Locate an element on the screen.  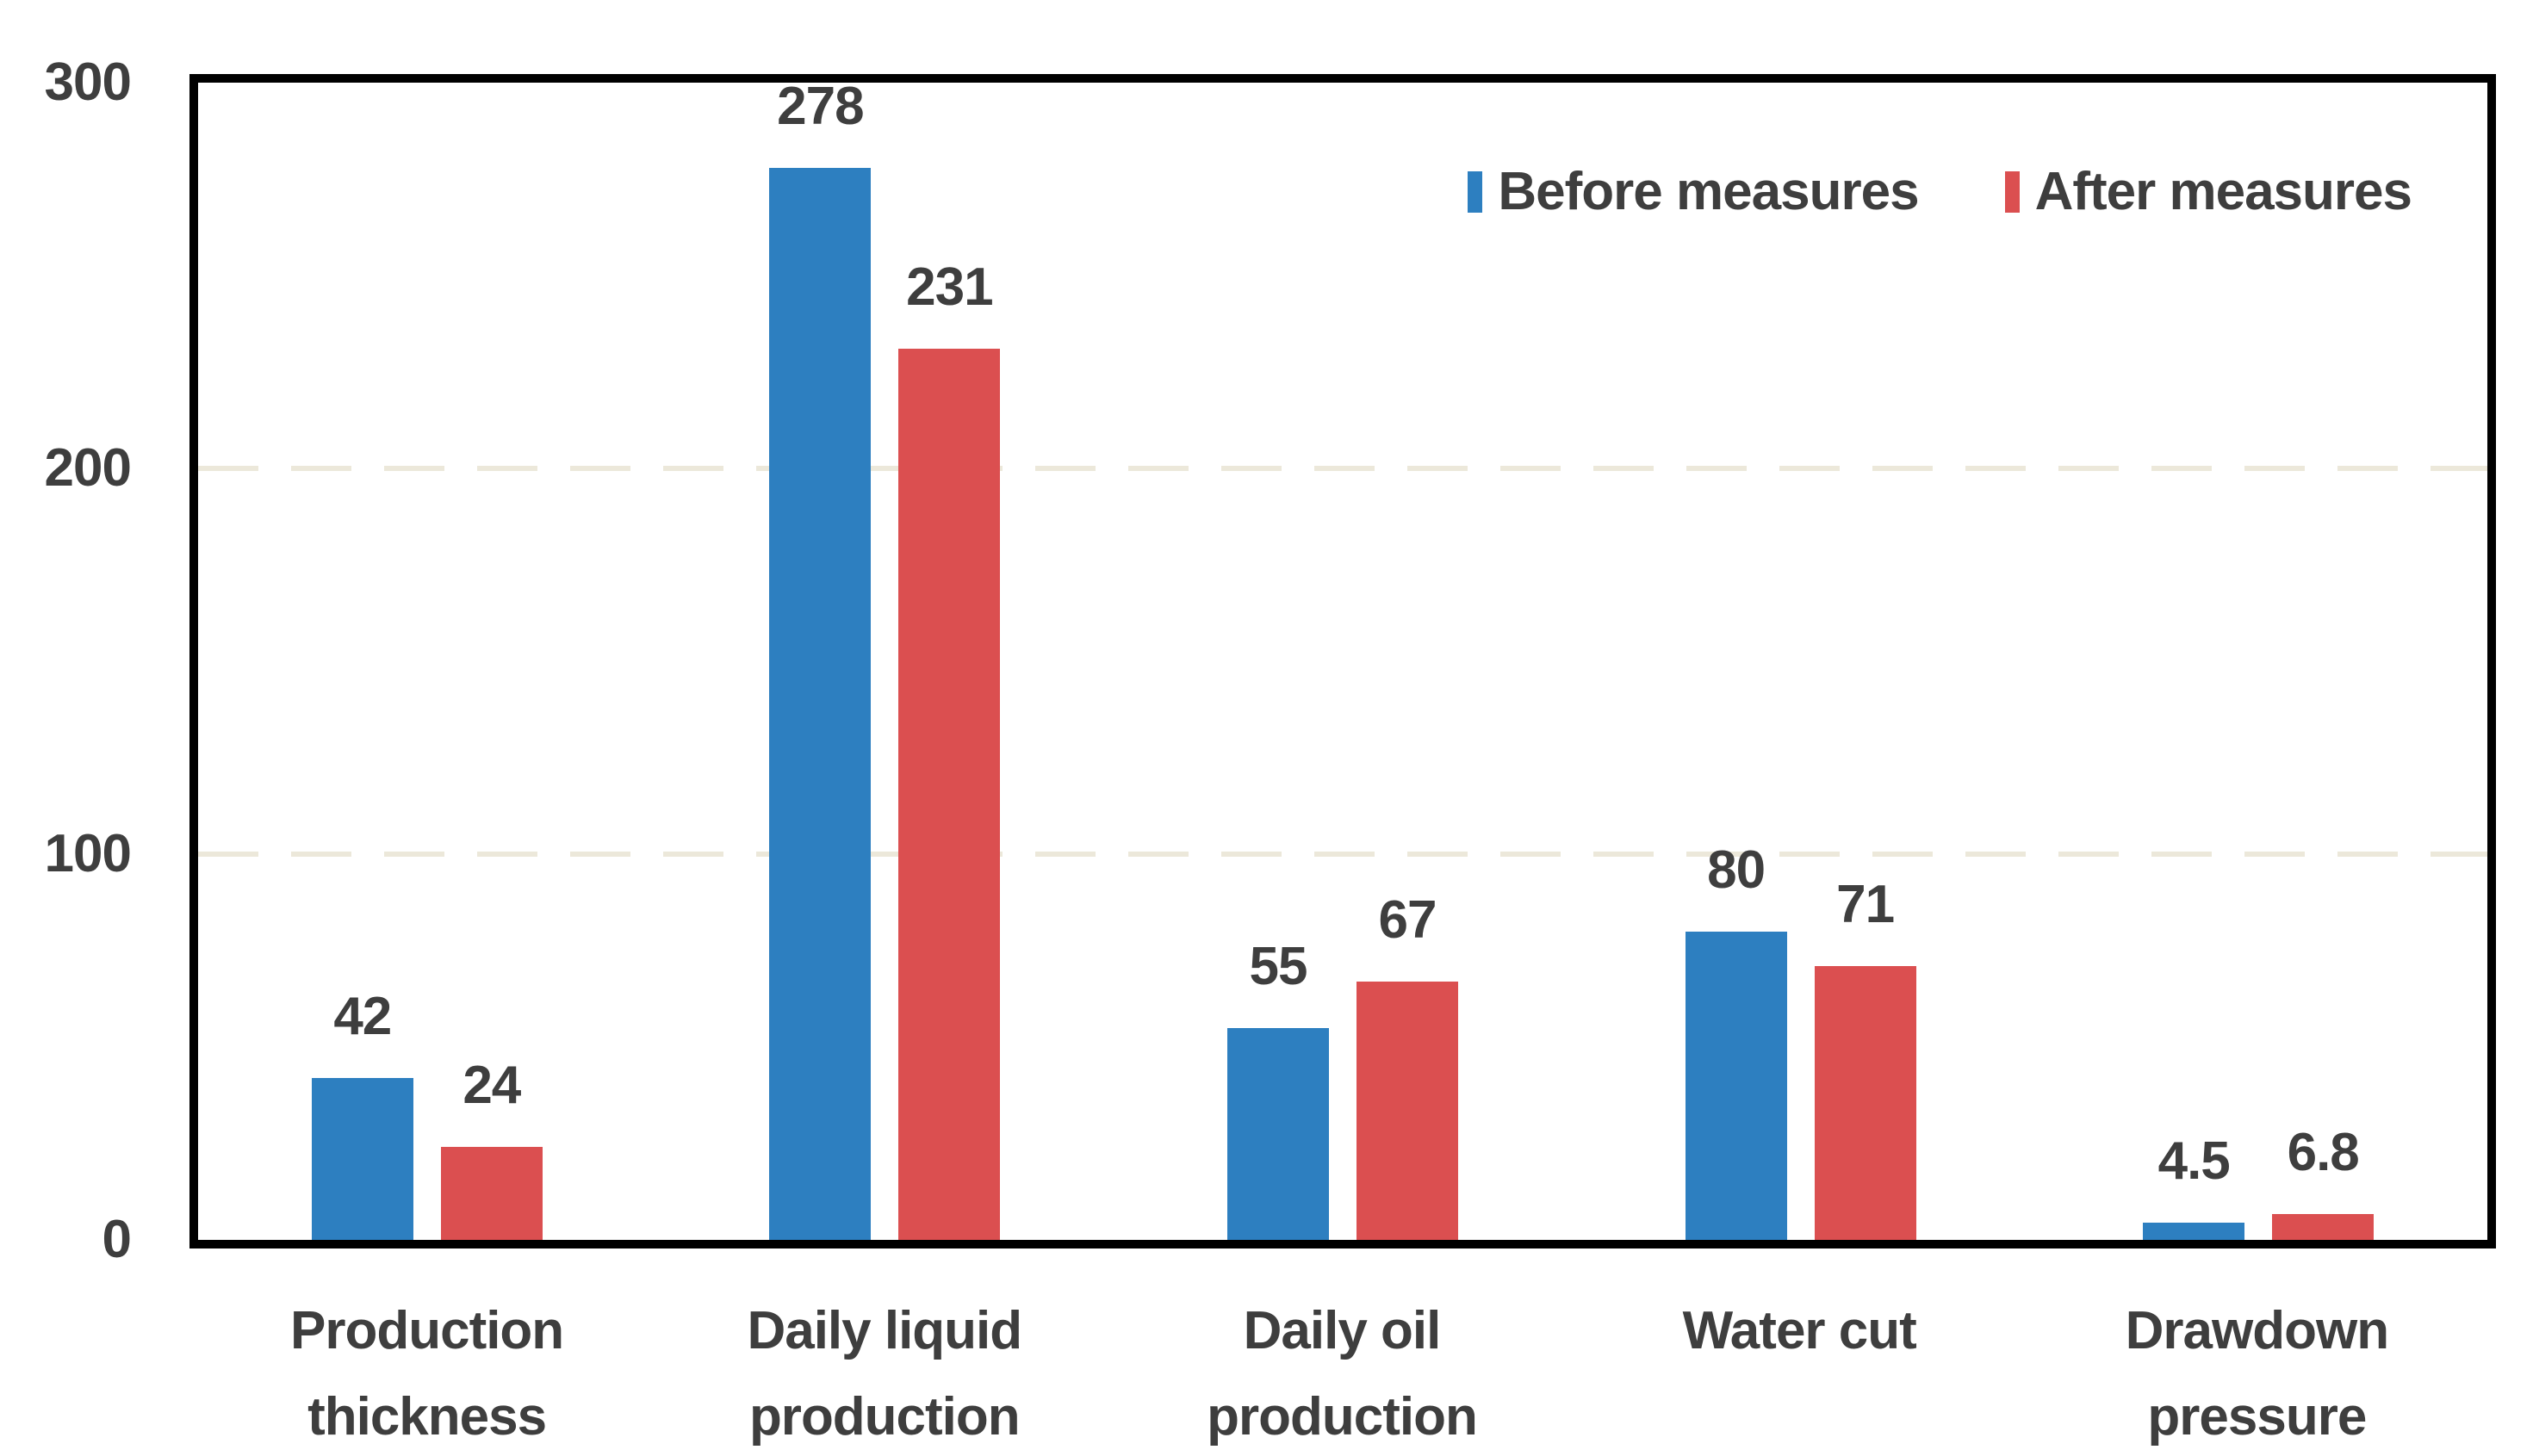
category-label-1: Daily liquid production is located at coordinates (884, 1374).